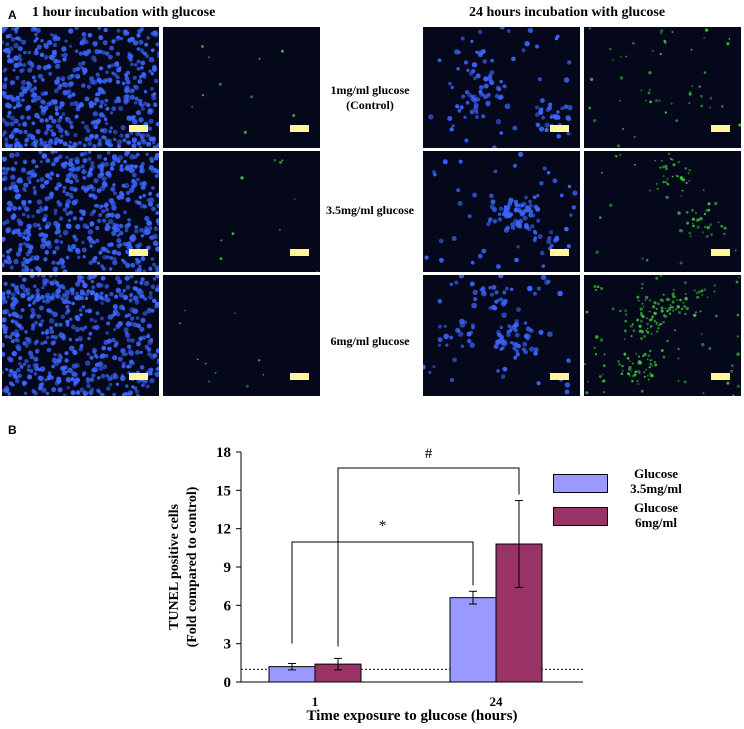 This screenshot has width=744, height=729. What do you see at coordinates (656, 515) in the screenshot?
I see `legend-label-6mg: Glucose 6mg/ml` at bounding box center [656, 515].